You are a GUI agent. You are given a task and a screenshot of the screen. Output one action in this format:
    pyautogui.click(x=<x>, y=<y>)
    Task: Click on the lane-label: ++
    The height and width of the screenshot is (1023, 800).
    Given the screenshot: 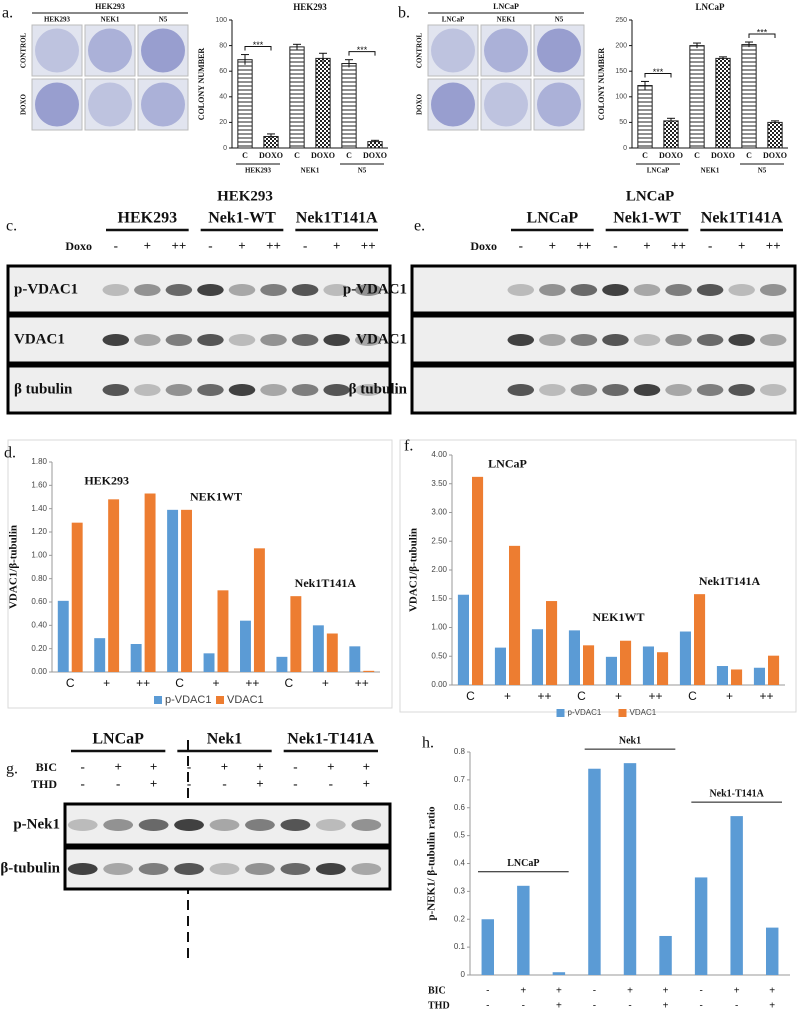 What is the action you would take?
    pyautogui.click(x=583, y=245)
    